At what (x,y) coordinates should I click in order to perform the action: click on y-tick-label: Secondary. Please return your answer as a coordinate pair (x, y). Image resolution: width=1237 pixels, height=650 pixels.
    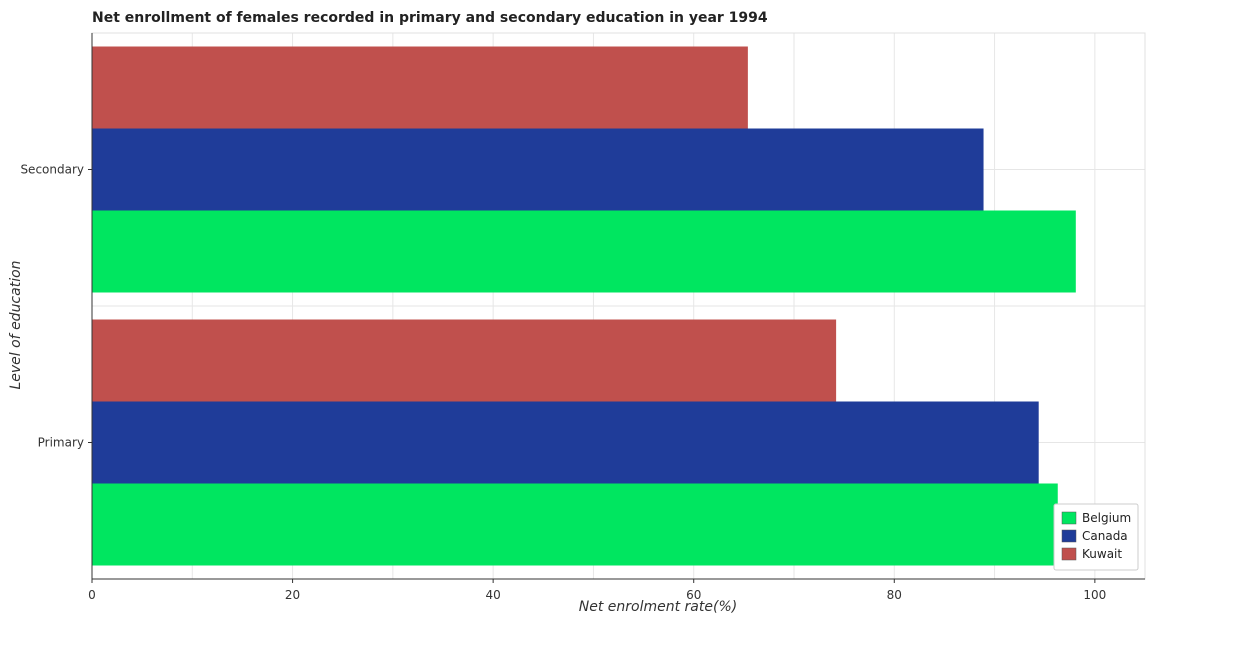
    Looking at the image, I should click on (52, 170).